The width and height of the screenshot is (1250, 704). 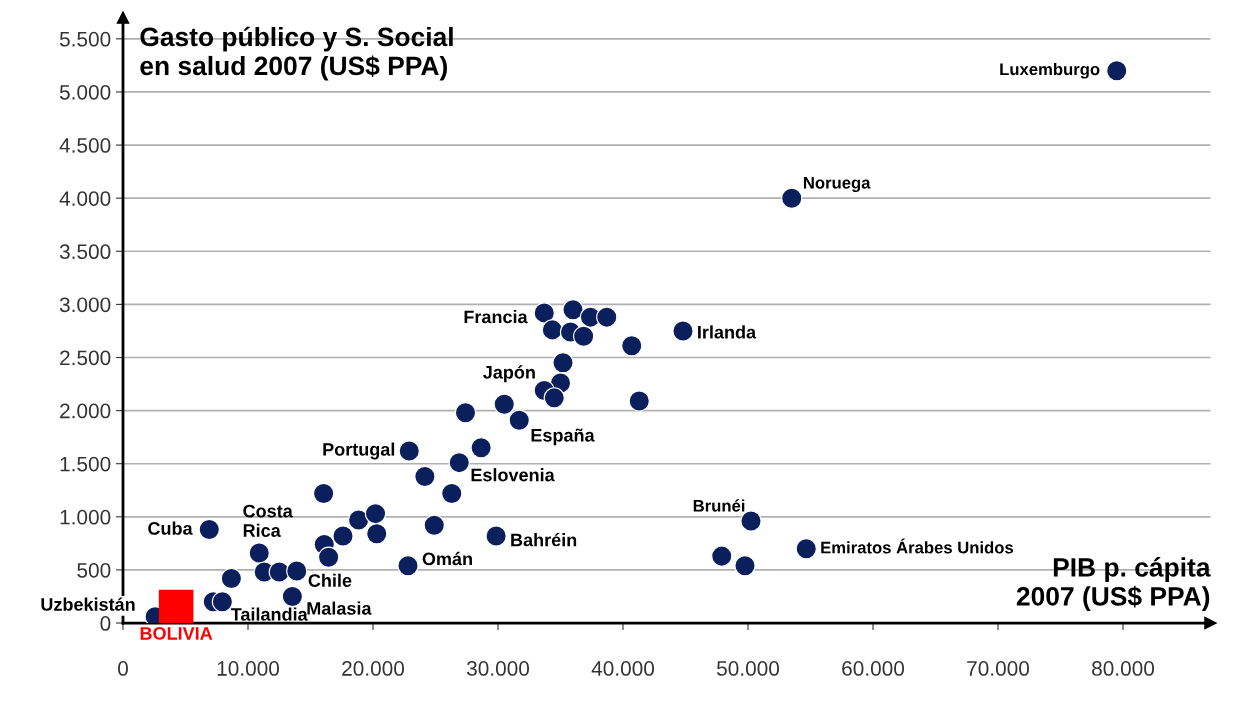 What do you see at coordinates (727, 332) in the screenshot?
I see `annotation: Irlanda` at bounding box center [727, 332].